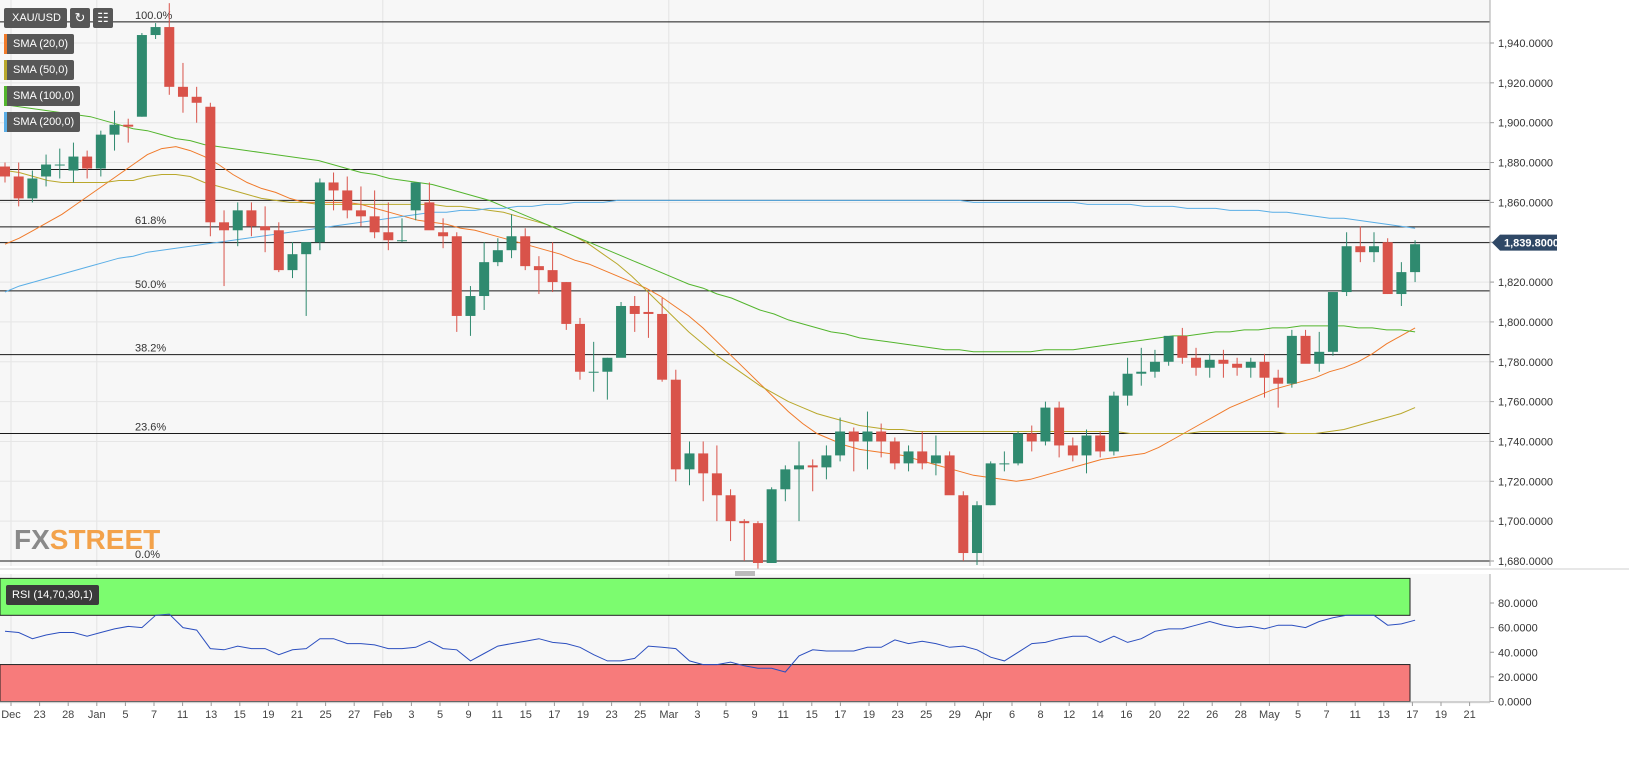 The image size is (1629, 762). I want to click on price-tick-label: 1,680.0000, so click(1525, 562).